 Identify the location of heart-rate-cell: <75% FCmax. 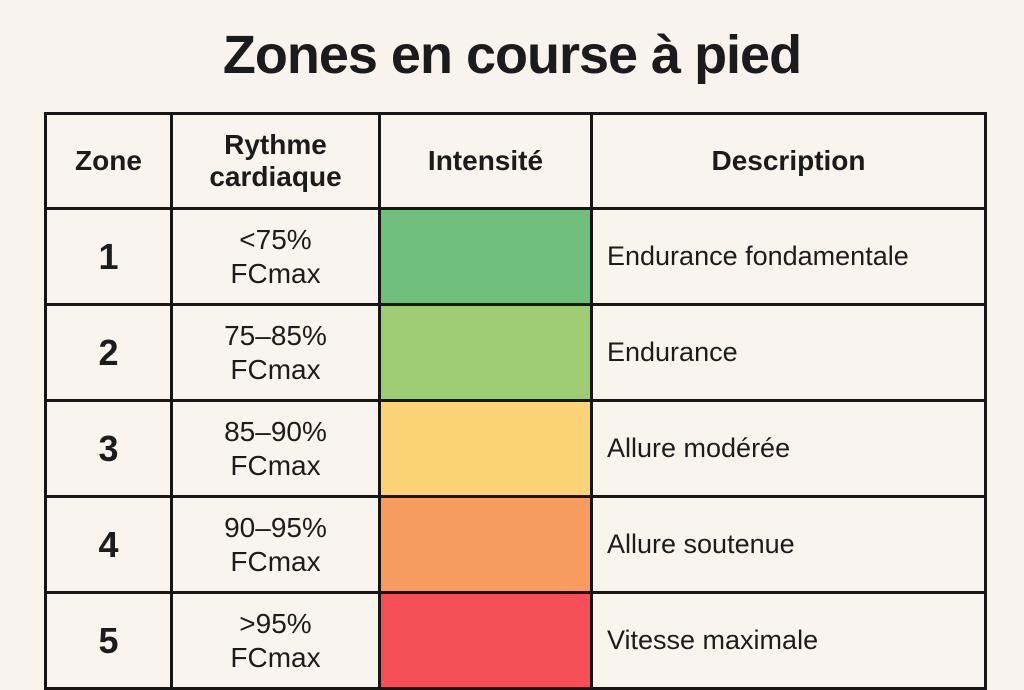
(275, 256).